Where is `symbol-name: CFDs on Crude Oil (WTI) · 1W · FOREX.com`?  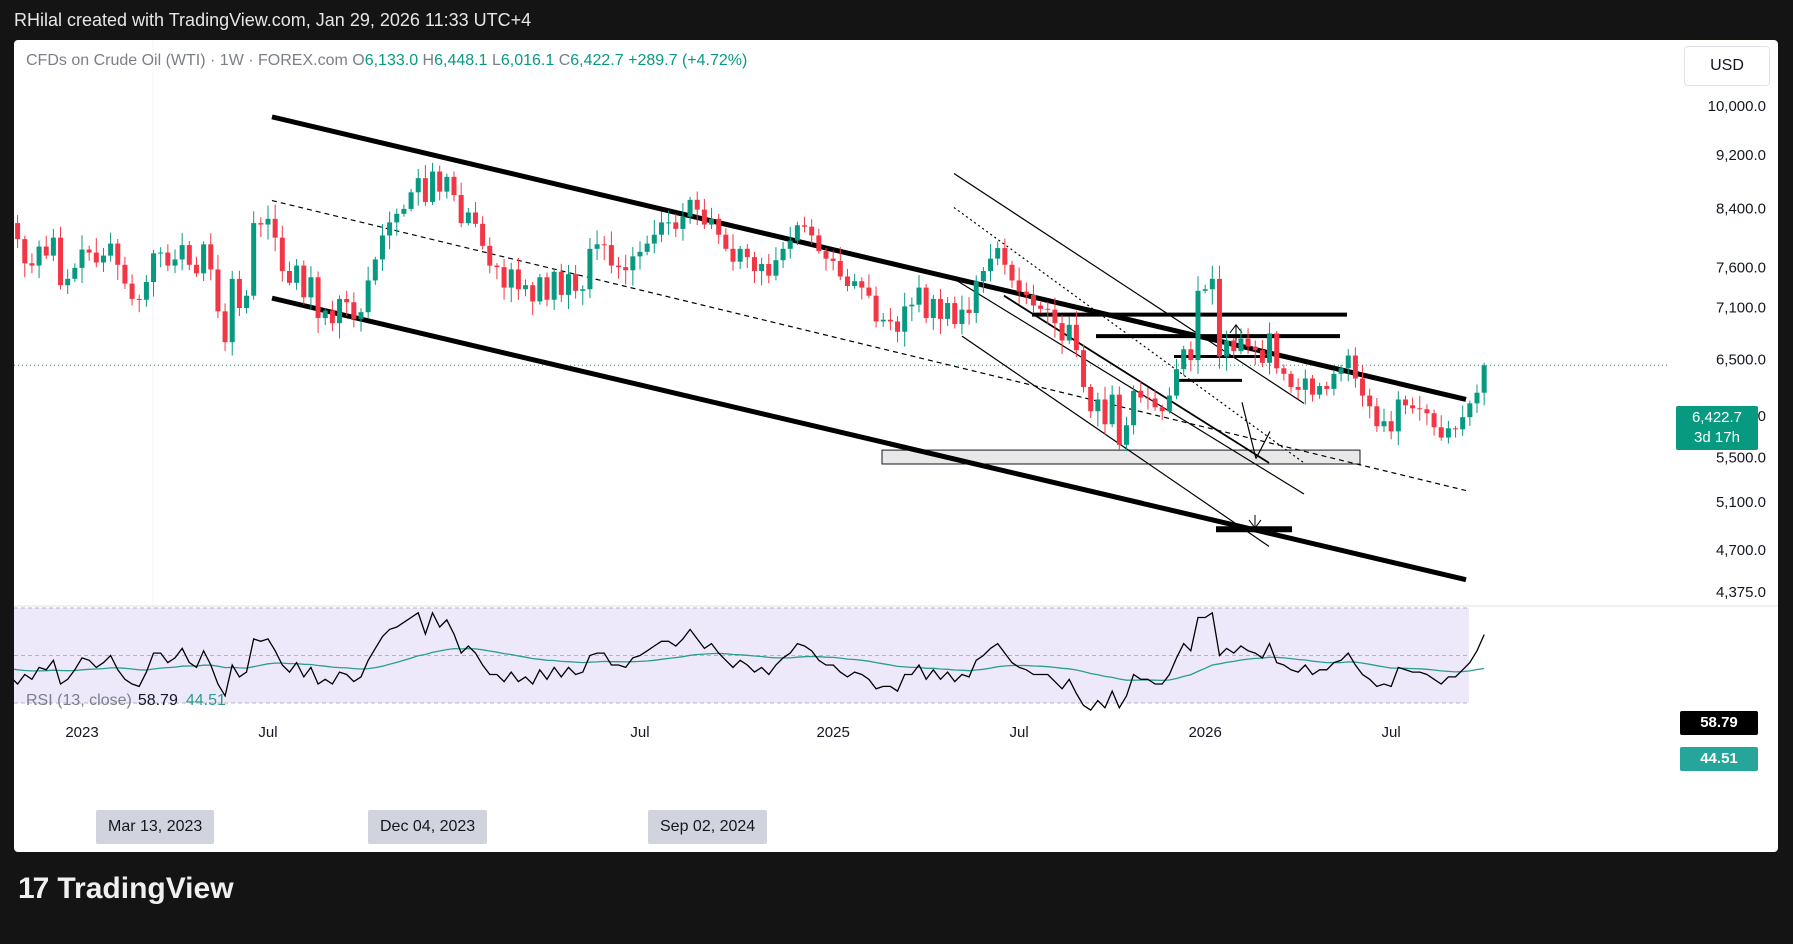 symbol-name: CFDs on Crude Oil (WTI) · 1W · FOREX.com is located at coordinates (187, 60).